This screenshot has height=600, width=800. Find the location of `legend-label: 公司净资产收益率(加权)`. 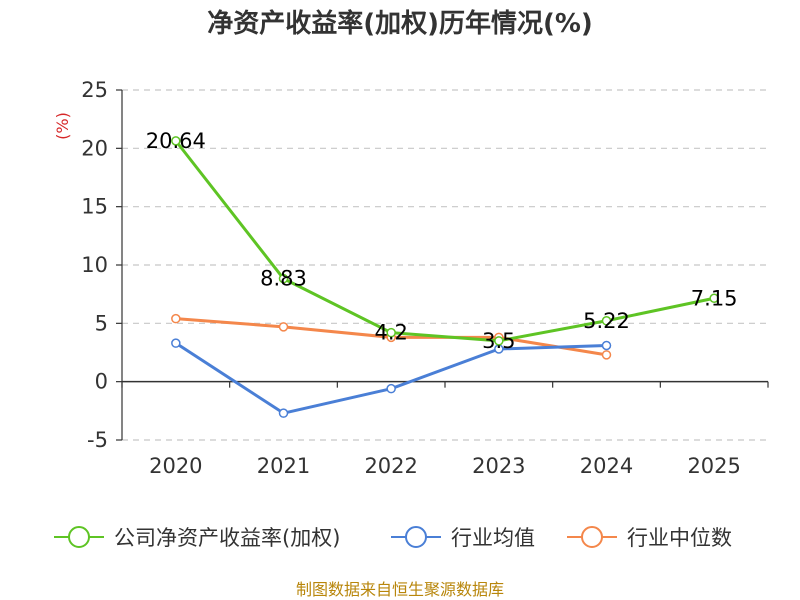

legend-label: 公司净资产收益率(加权) is located at coordinates (227, 538).